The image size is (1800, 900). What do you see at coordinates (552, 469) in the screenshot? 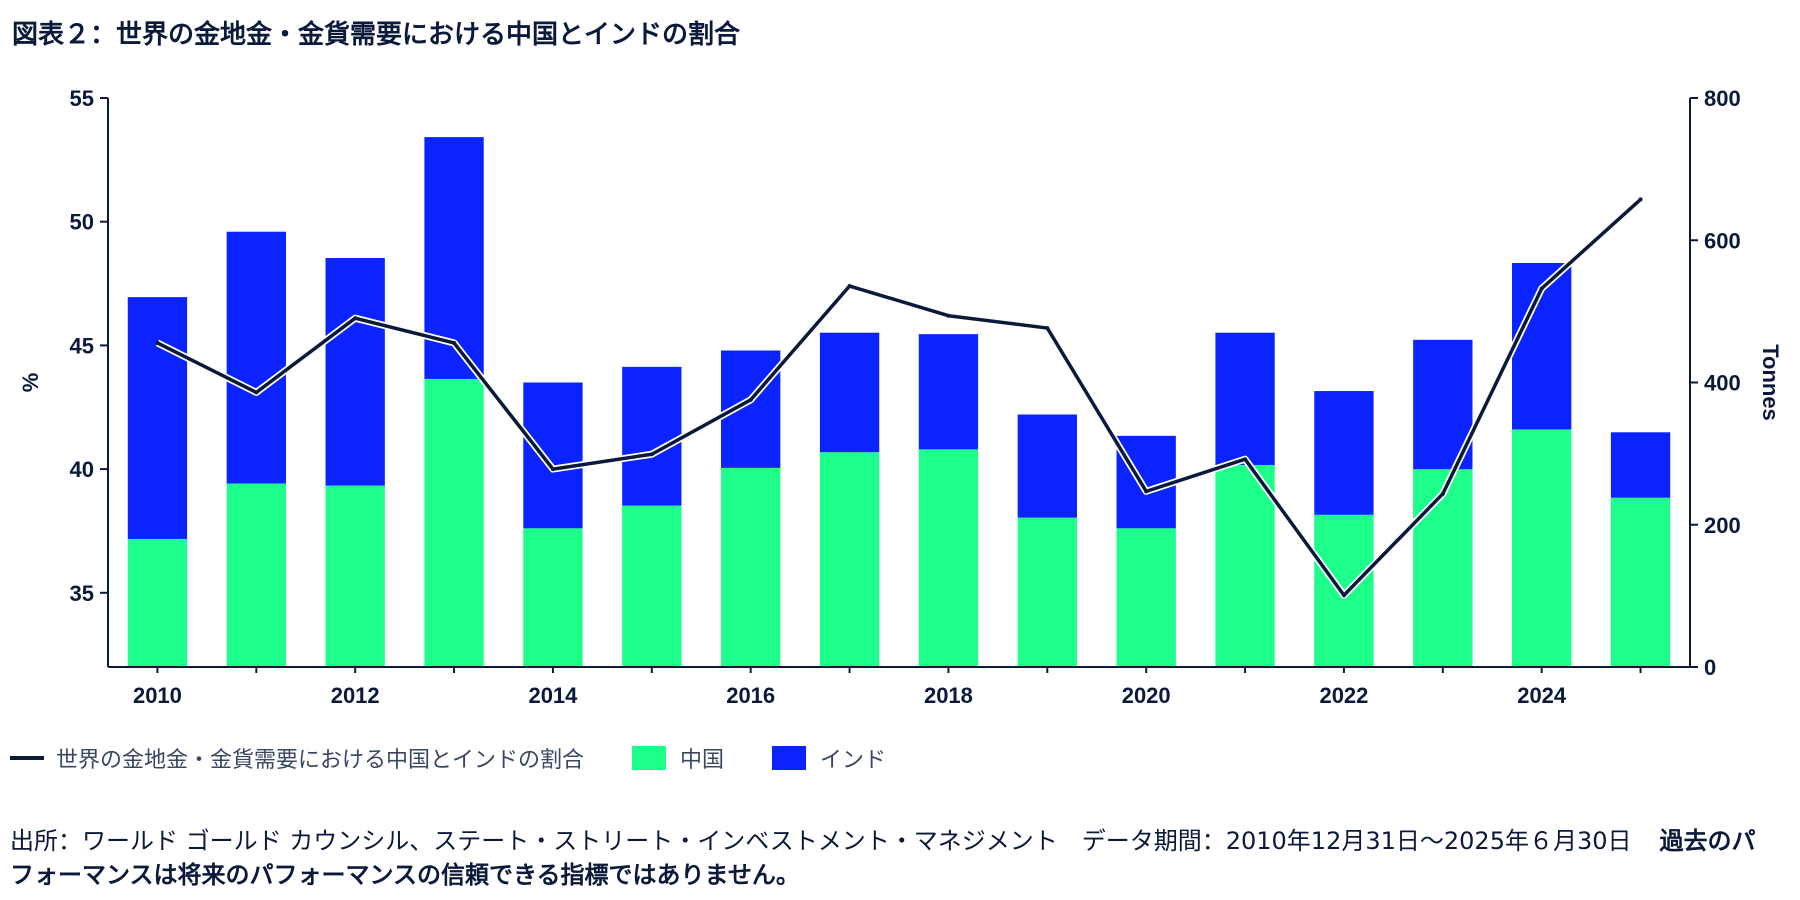
I see `share-point-2014` at bounding box center [552, 469].